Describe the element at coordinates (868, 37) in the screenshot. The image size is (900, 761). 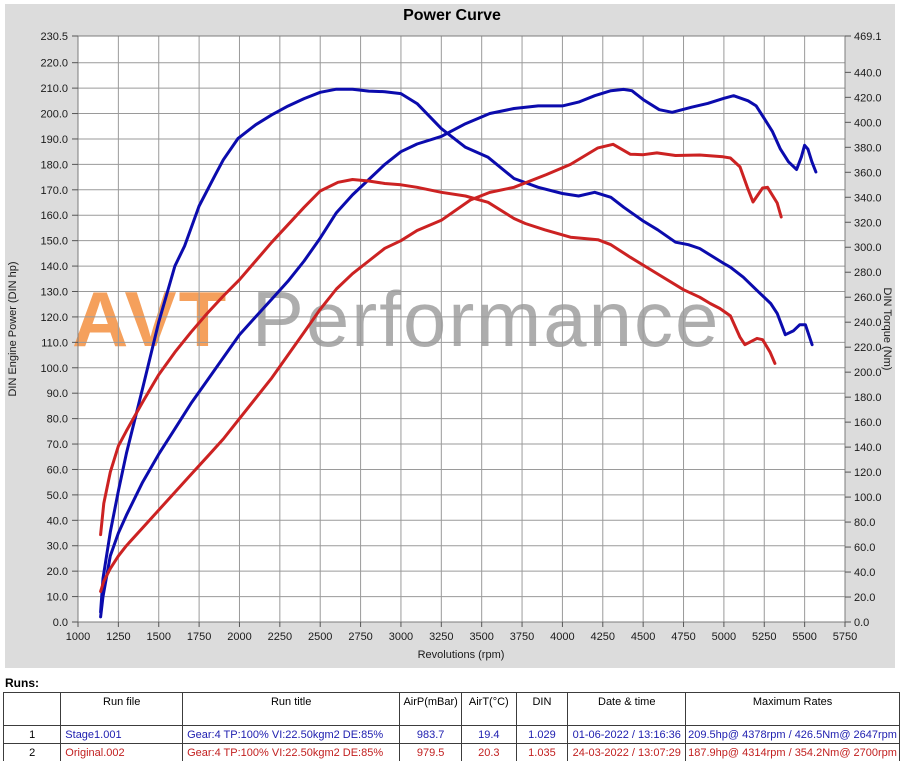
I see `right-tick-label: 469.1` at that location.